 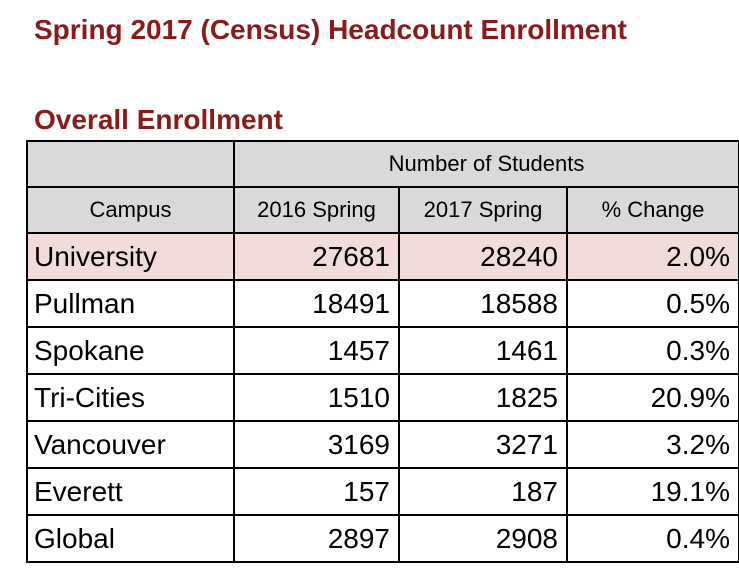 I want to click on spring-2016-cell: 18491, so click(x=316, y=303).